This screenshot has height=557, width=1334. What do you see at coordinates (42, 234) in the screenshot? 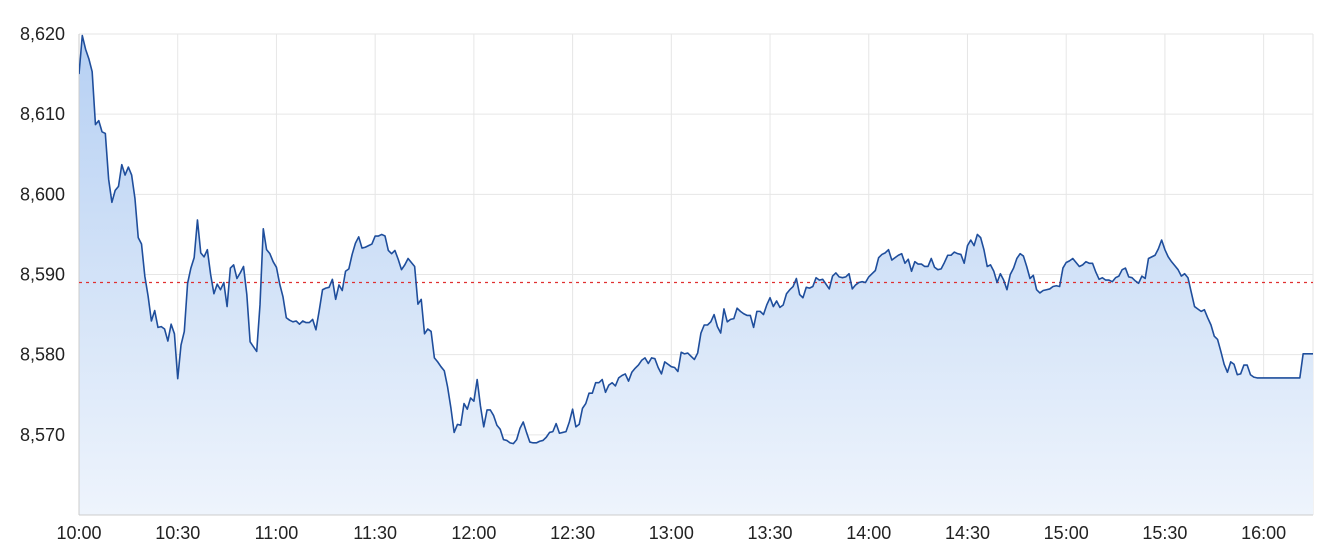
I see `y-axis-ticks: 8,620 8,610 8,600 8,590 8,580 8,570` at bounding box center [42, 234].